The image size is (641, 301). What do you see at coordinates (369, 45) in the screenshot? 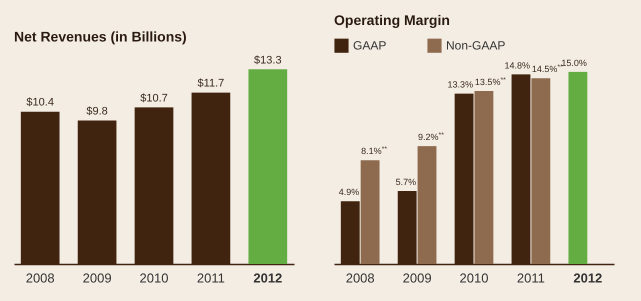
I see `legend-label: GAAP` at bounding box center [369, 45].